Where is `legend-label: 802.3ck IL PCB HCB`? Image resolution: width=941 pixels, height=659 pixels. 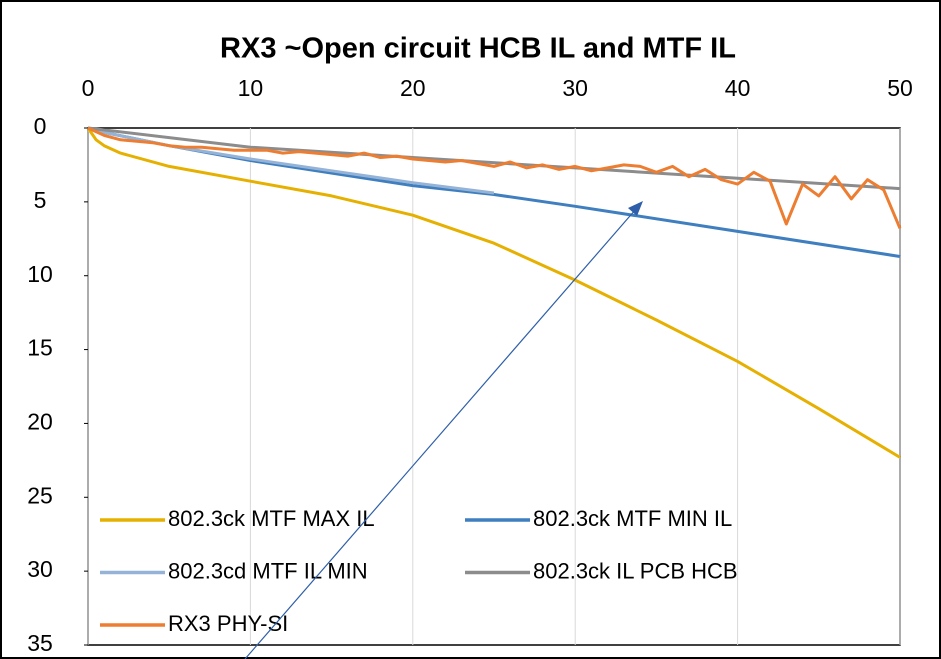
legend-label: 802.3ck IL PCB HCB is located at coordinates (635, 570).